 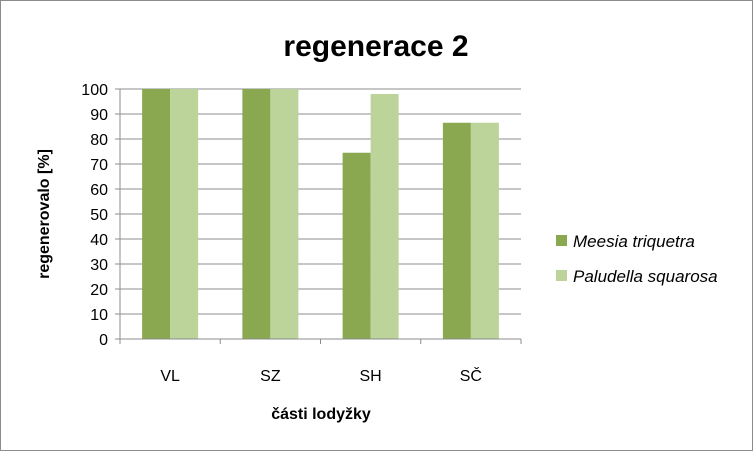 I want to click on legend-label: Paludella squarosa, so click(x=645, y=276).